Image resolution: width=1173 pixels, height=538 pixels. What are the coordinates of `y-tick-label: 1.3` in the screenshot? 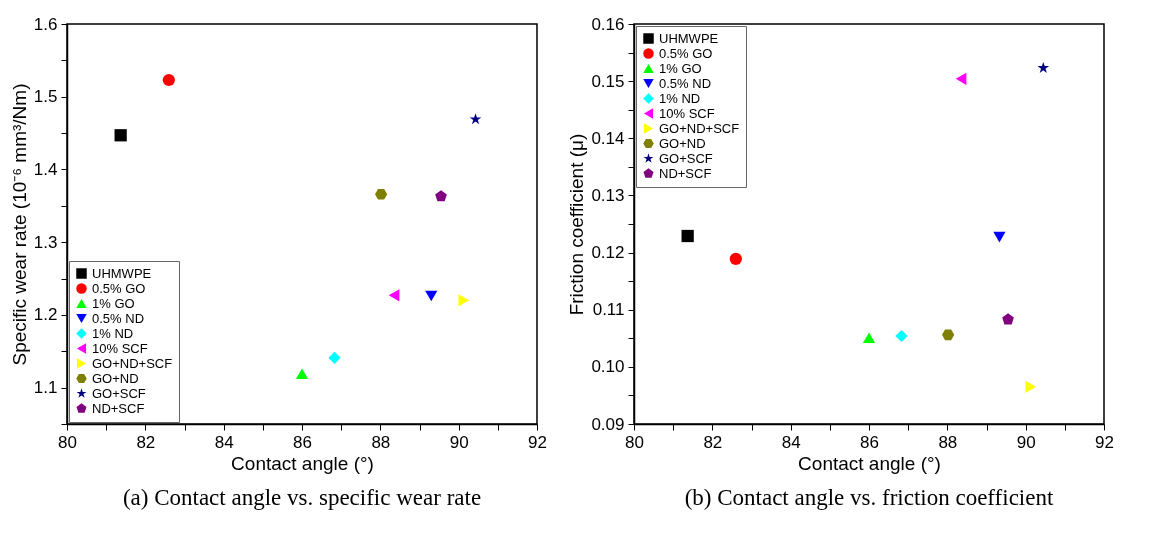 It's located at (45, 242).